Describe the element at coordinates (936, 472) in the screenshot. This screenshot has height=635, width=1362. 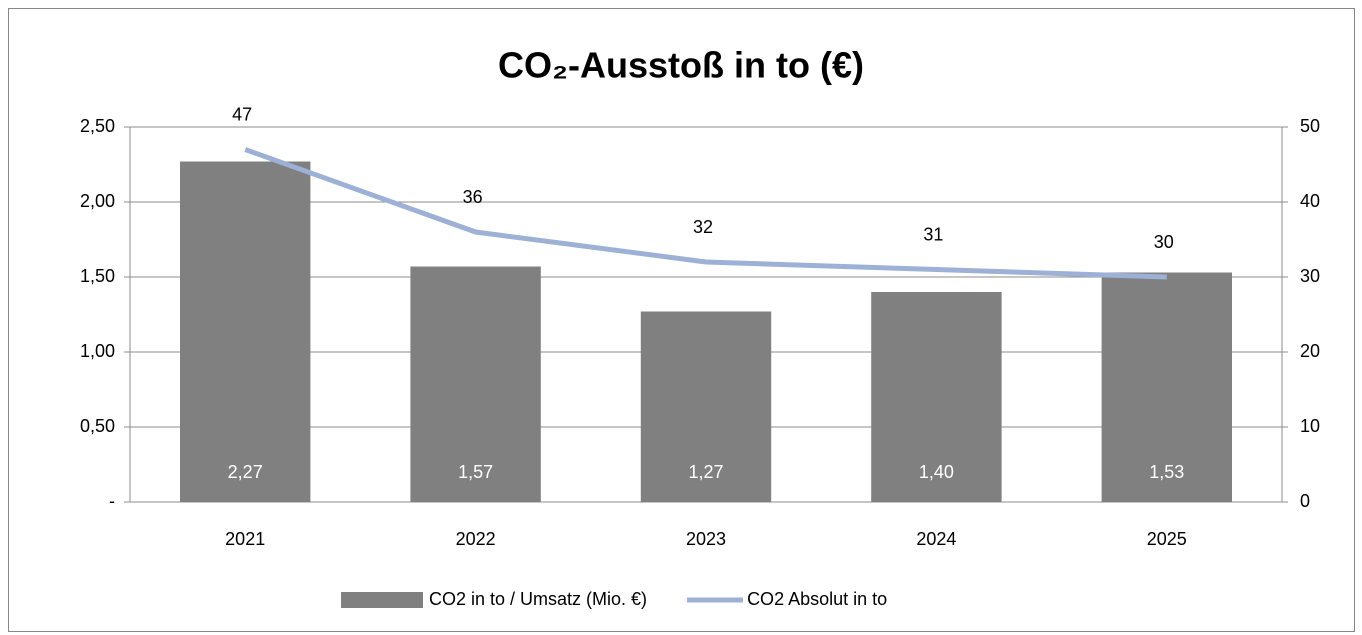
I see `bar-label: 1,40` at that location.